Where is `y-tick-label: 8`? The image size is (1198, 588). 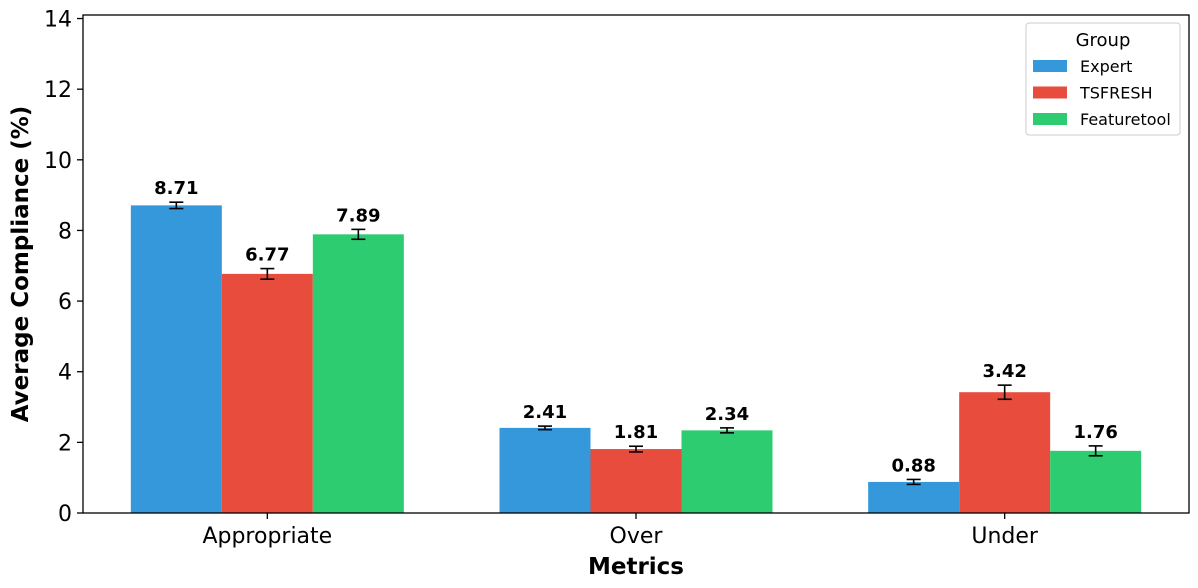
y-tick-label: 8 is located at coordinates (65, 231).